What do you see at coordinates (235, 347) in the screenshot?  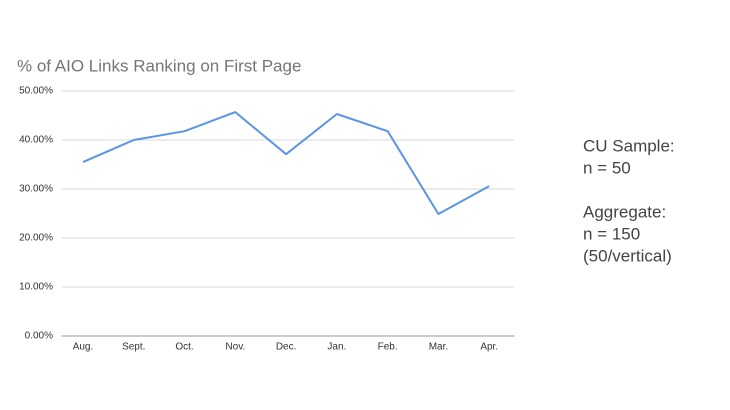 I see `x-tick-label: Nov.` at bounding box center [235, 347].